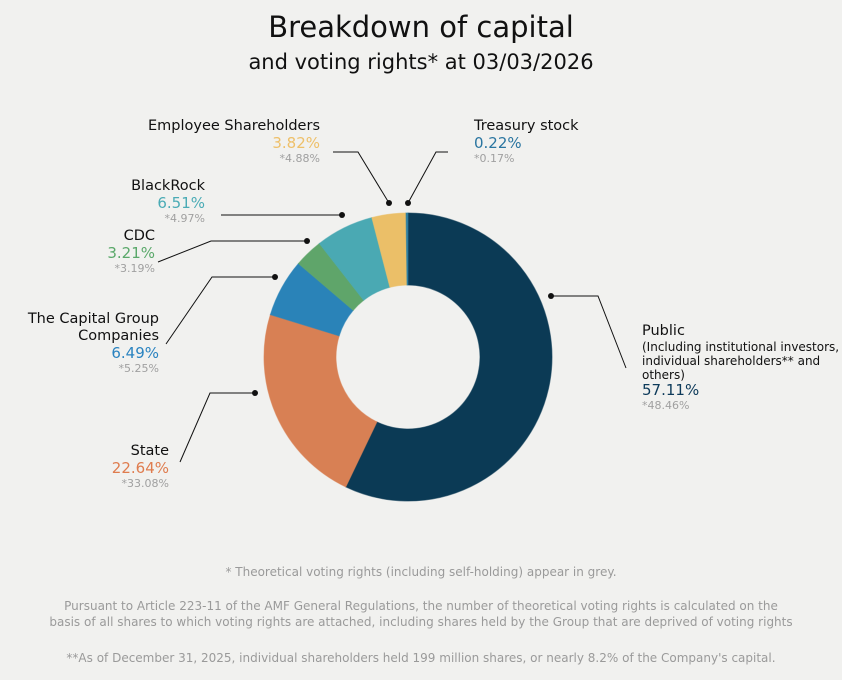 The width and height of the screenshot is (842, 680). What do you see at coordinates (135, 353) in the screenshot?
I see `slice-percent: 6.49%` at bounding box center [135, 353].